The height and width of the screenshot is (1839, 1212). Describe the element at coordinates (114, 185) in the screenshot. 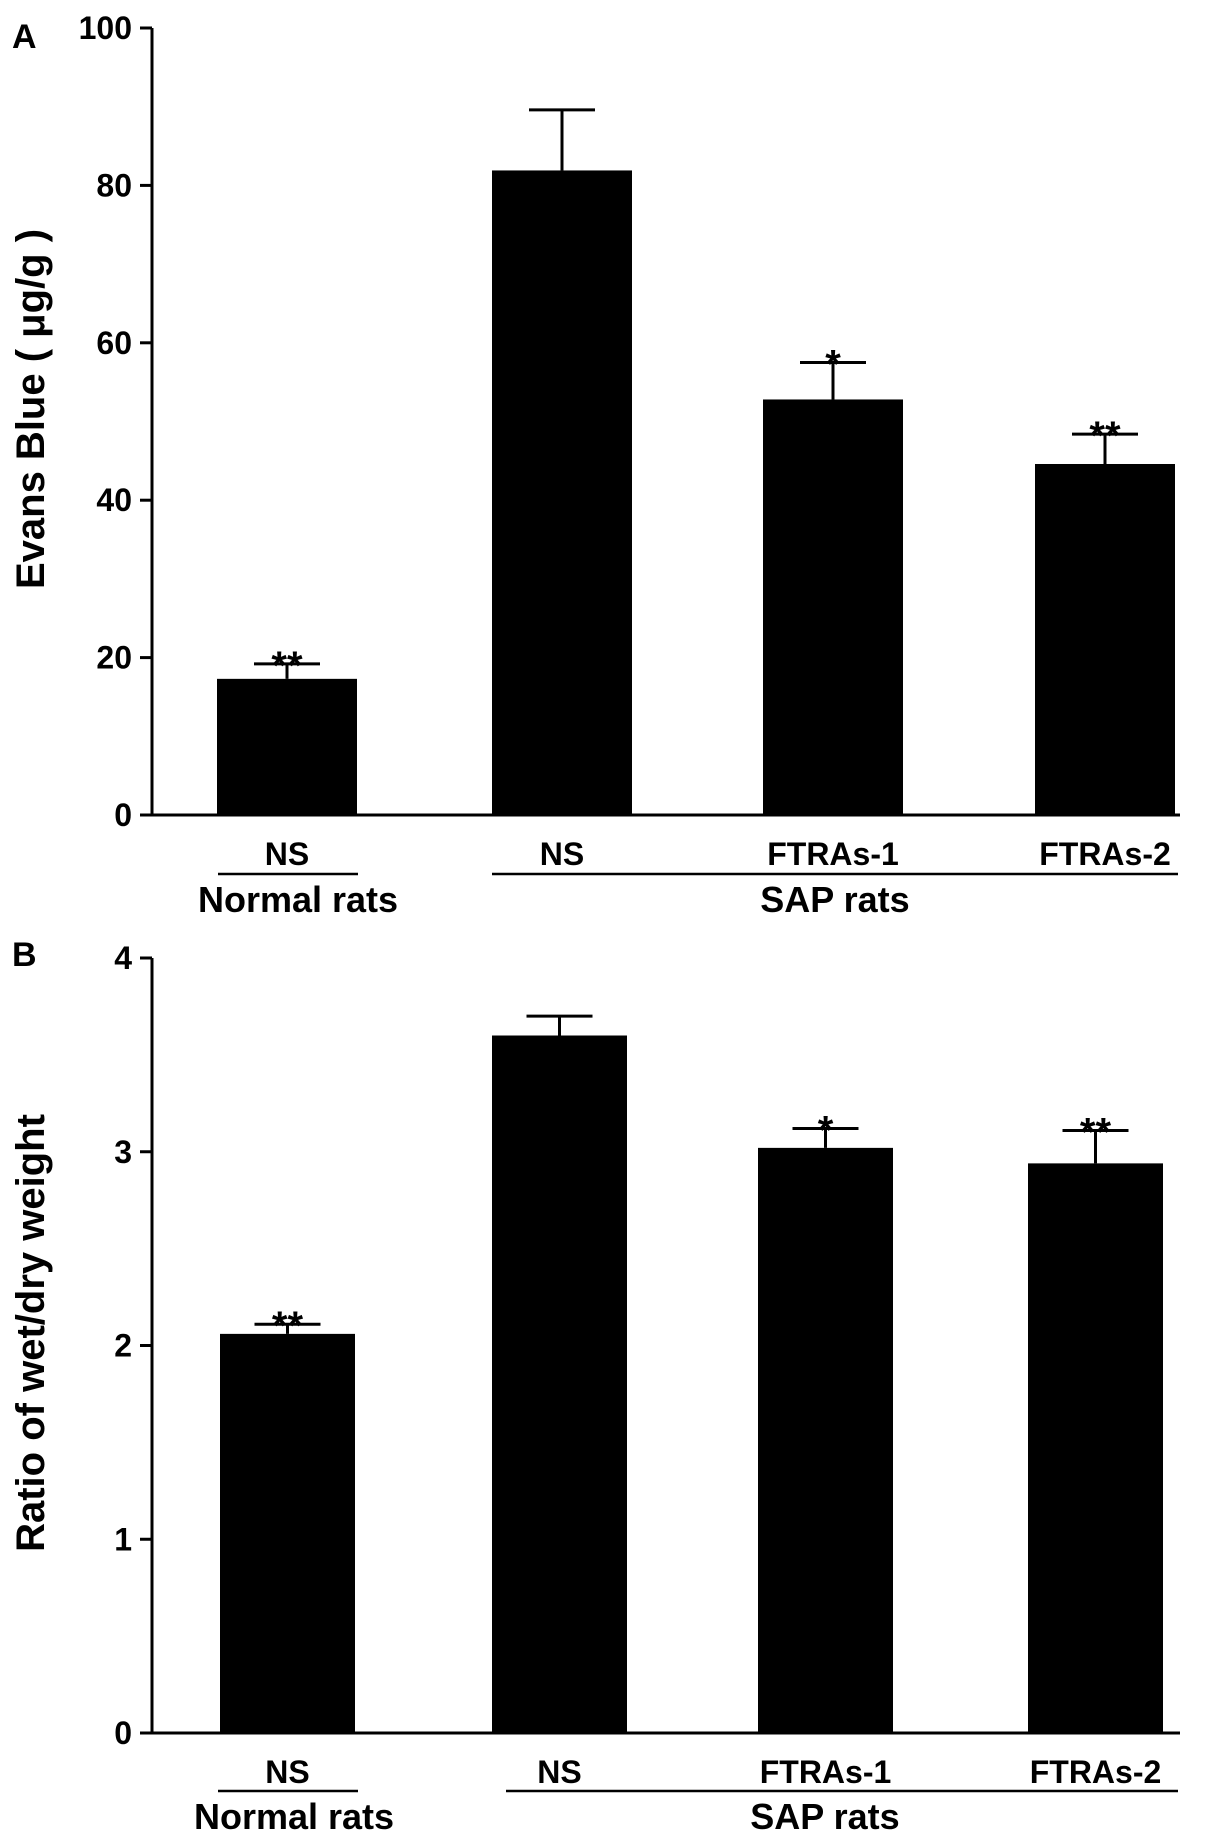

I see `y-tick-label: 80` at that location.